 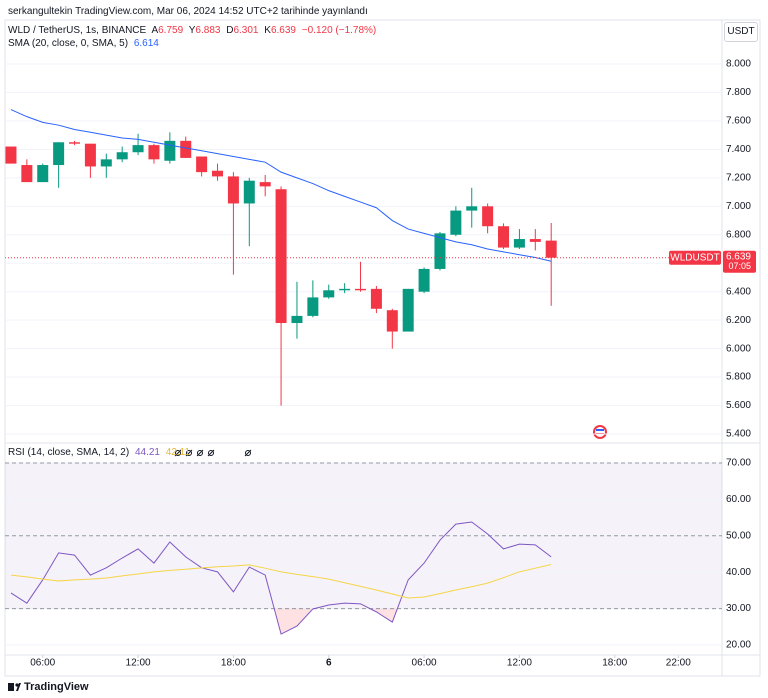 What do you see at coordinates (146, 43) in the screenshot?
I see `sma-value: 6.614` at bounding box center [146, 43].